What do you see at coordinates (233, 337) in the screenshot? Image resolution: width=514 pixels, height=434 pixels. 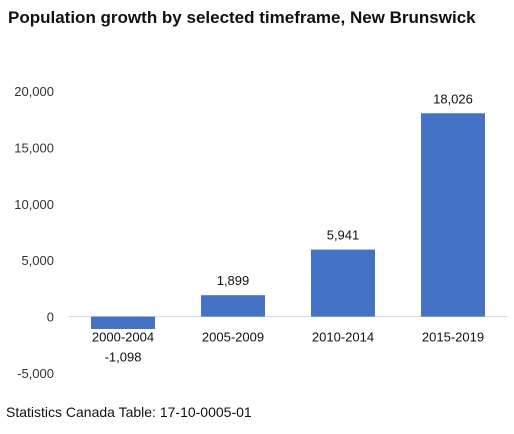 I see `x-tick-label: 2005-2009` at bounding box center [233, 337].